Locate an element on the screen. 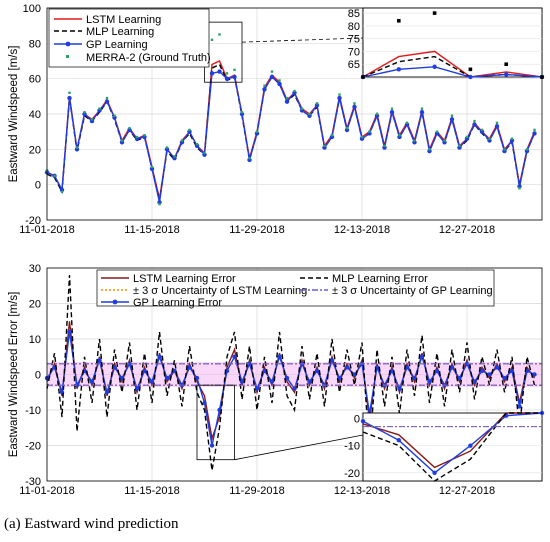 Image resolution: width=550 pixels, height=542 pixels. y-tick-label: 80 is located at coordinates (35, 44).